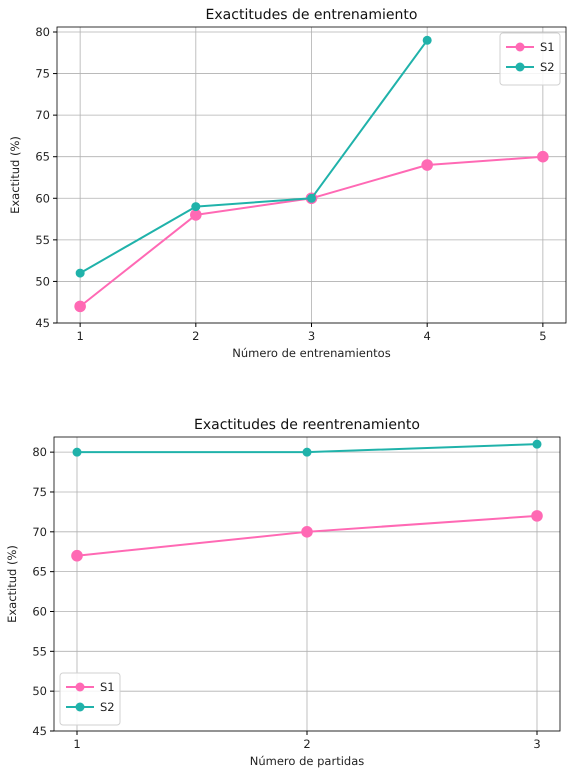  I want to click on x-tick-label: 4, so click(427, 336).